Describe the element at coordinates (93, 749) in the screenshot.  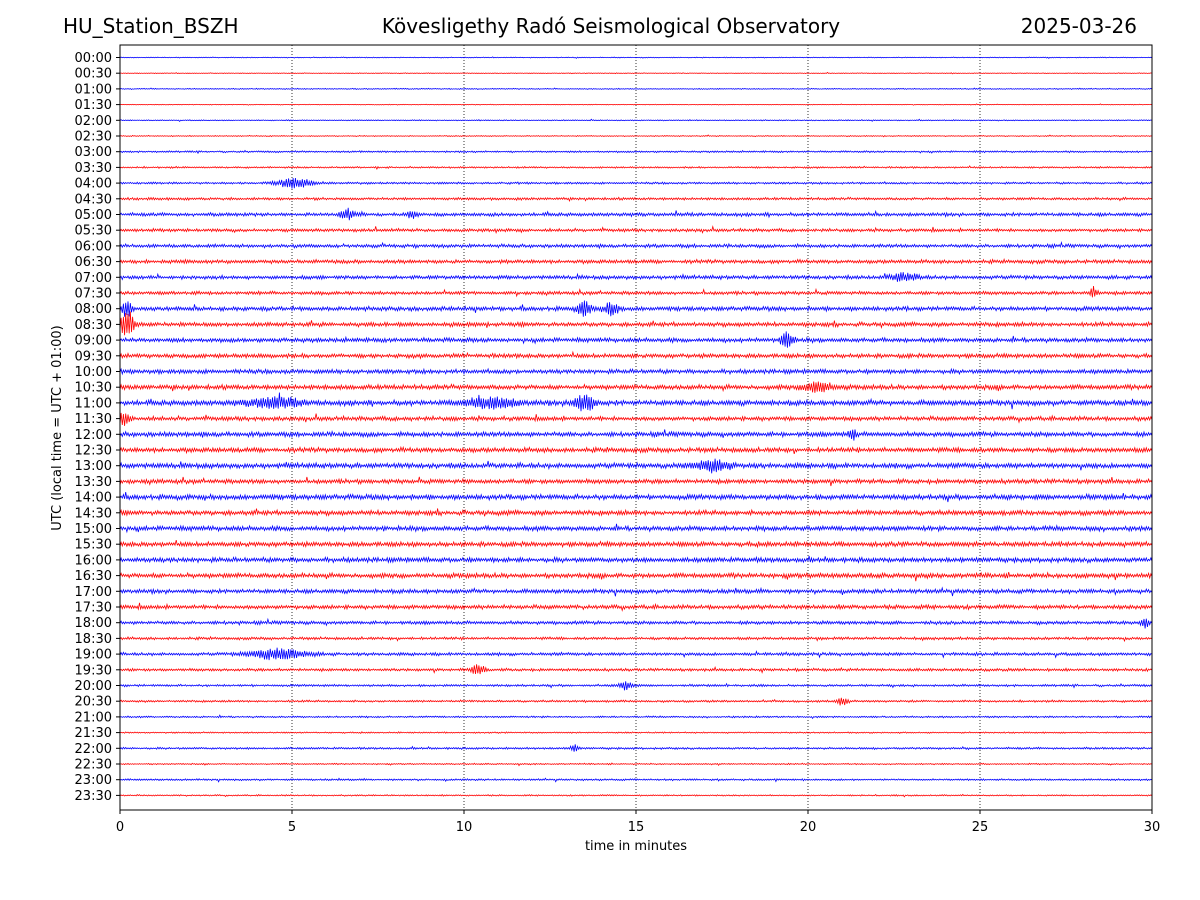
I see `y-tick-label: 22:00` at that location.